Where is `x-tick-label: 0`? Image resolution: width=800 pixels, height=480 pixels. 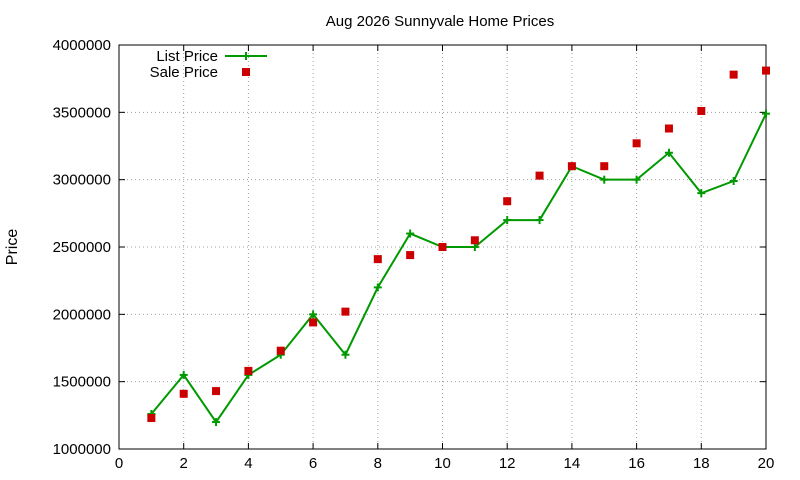 x-tick-label: 0 is located at coordinates (119, 463).